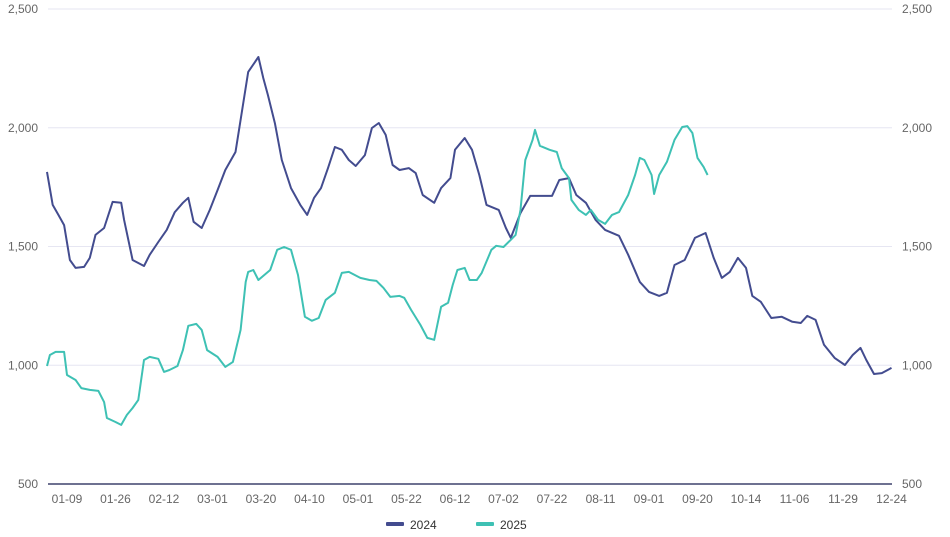  I want to click on legend: 2024 2025, so click(456, 525).